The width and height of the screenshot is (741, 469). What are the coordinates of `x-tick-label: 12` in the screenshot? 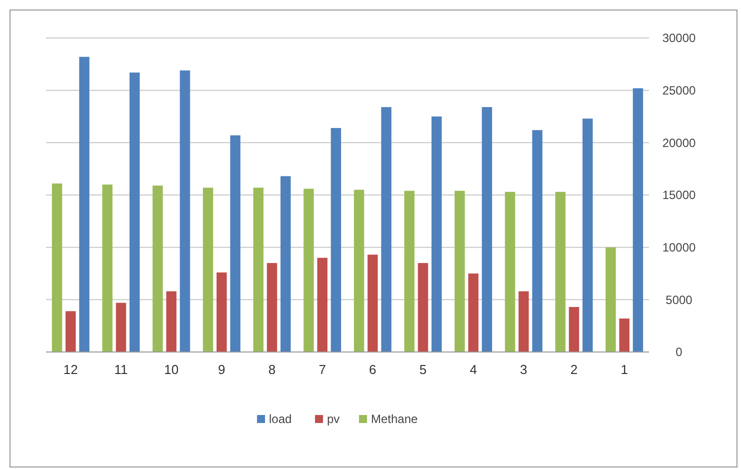 It's located at (70, 369).